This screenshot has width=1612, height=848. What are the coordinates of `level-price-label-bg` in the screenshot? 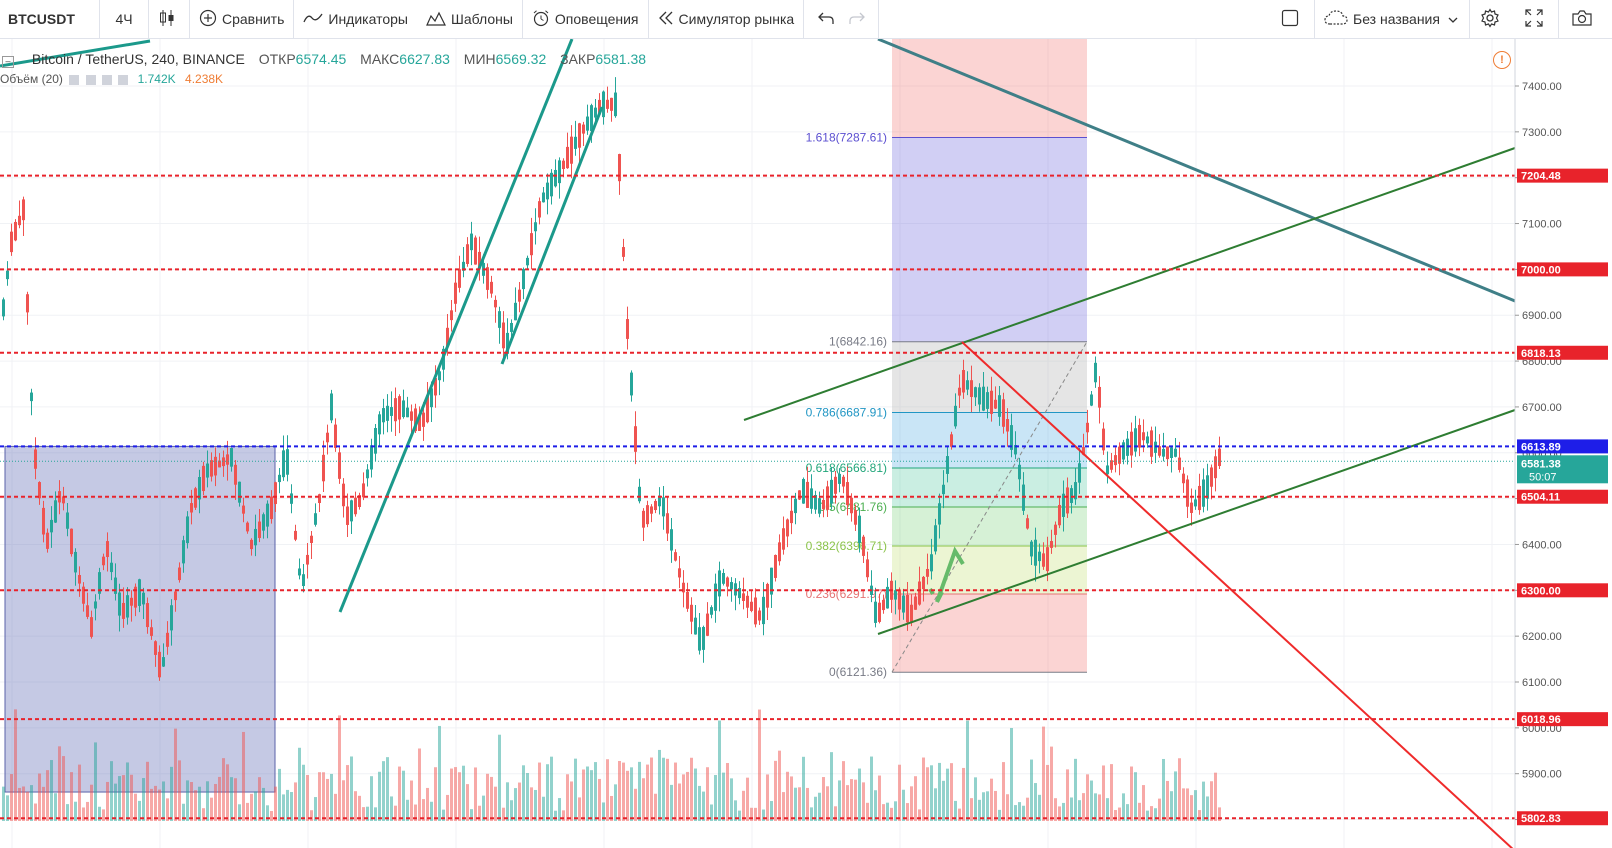 It's located at (1562, 818).